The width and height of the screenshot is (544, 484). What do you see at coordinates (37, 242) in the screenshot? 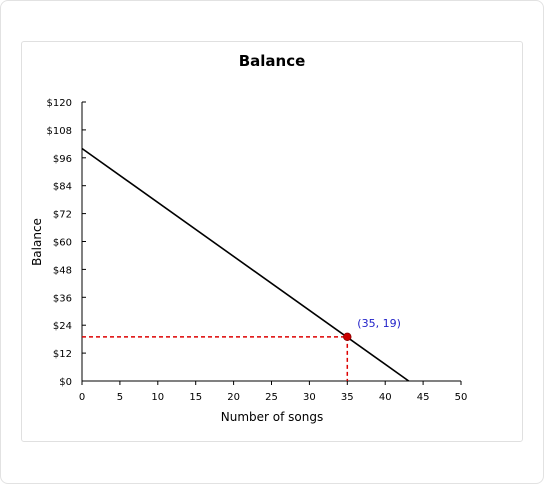
I see `y-axis-label: Balance` at bounding box center [37, 242].